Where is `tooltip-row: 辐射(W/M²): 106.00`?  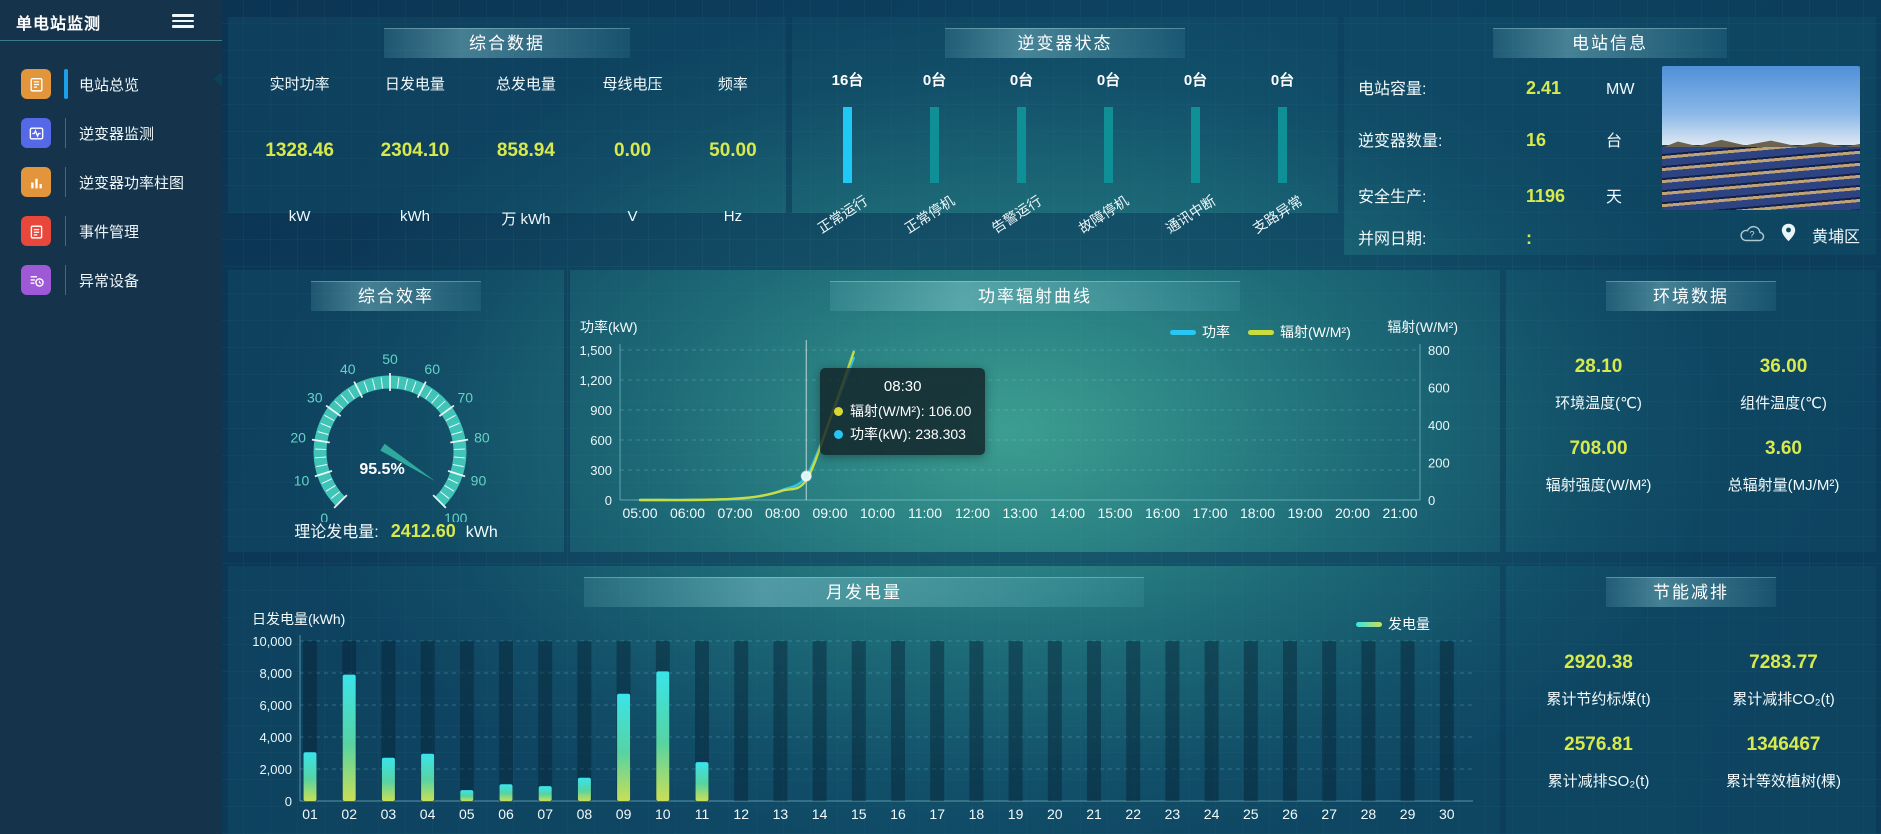
tooltip-row: 辐射(W/M²): 106.00 is located at coordinates (902, 411).